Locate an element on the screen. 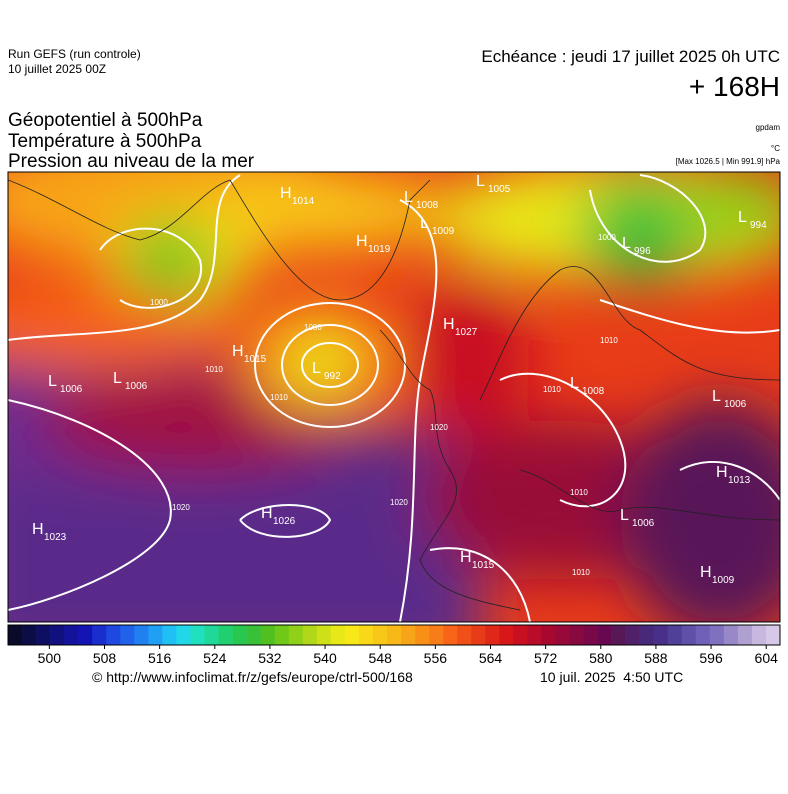 The height and width of the screenshot is (794, 788). colorbar-tick-label: 532 is located at coordinates (270, 658).